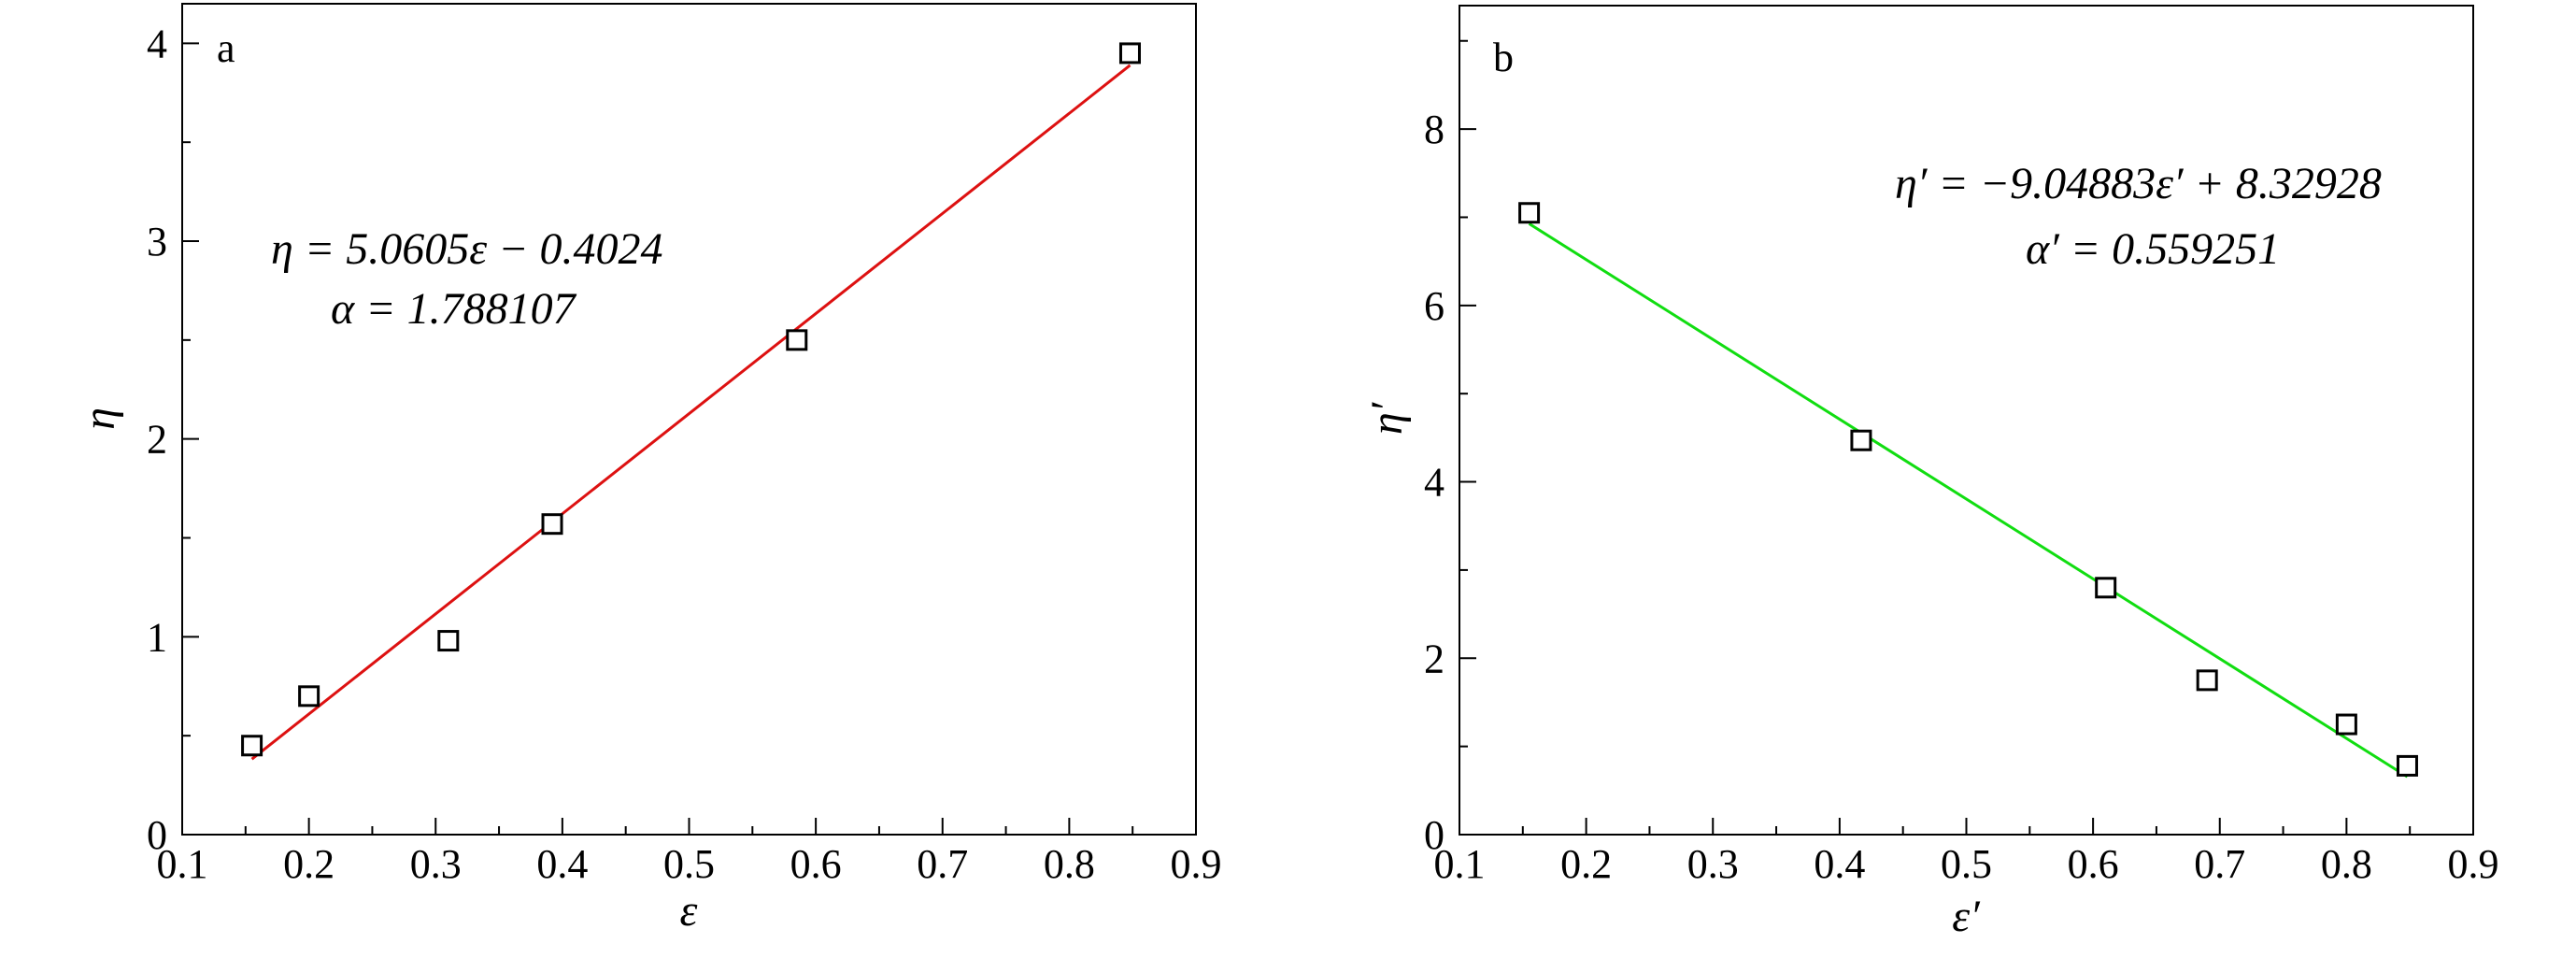 This screenshot has width=2576, height=972. Describe the element at coordinates (689, 911) in the screenshot. I see `panel-a-x-axis-title: ε` at that location.